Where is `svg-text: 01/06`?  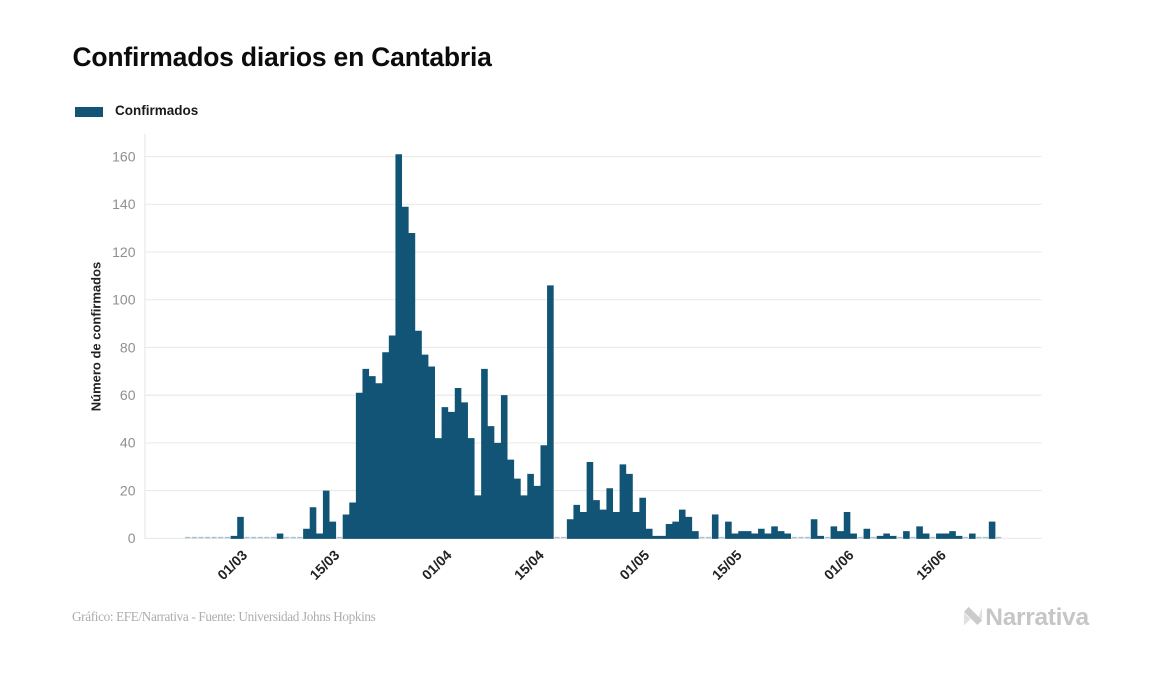 svg-text: 01/06 is located at coordinates (839, 565).